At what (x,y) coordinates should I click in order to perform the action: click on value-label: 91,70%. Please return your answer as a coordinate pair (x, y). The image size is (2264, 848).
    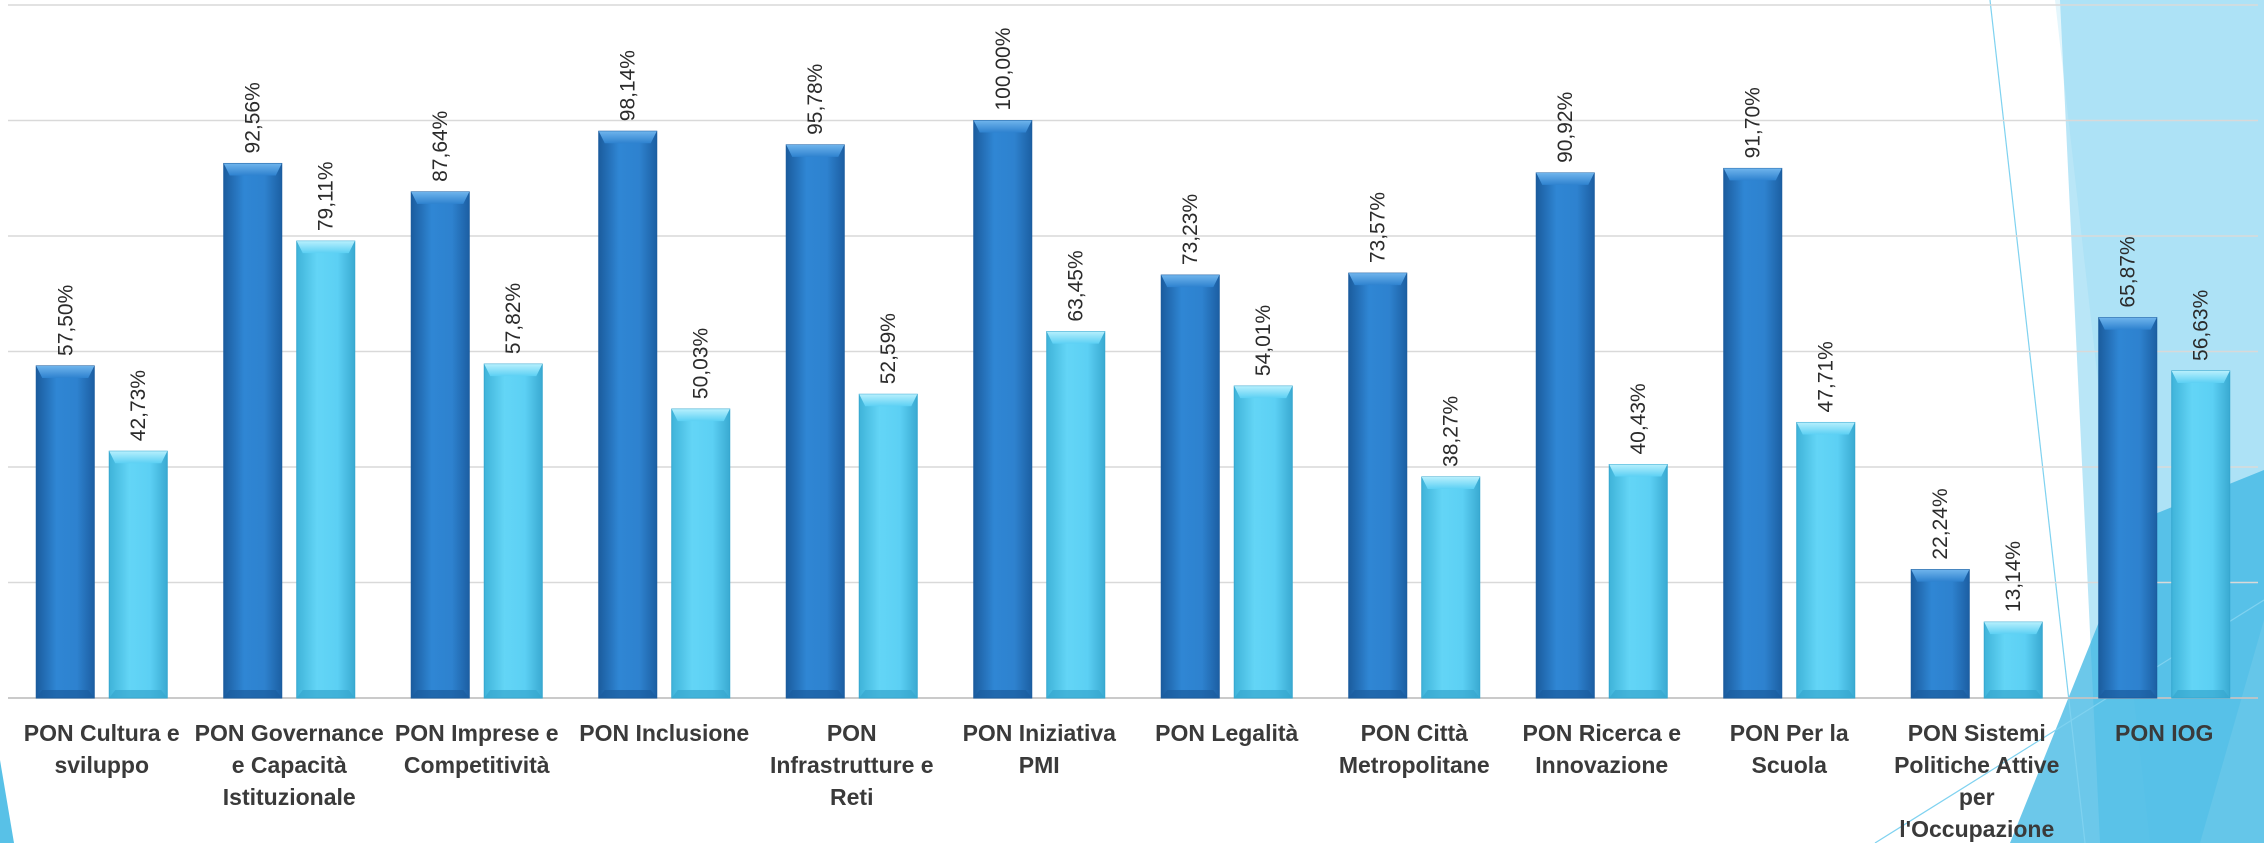
    Looking at the image, I should click on (1753, 122).